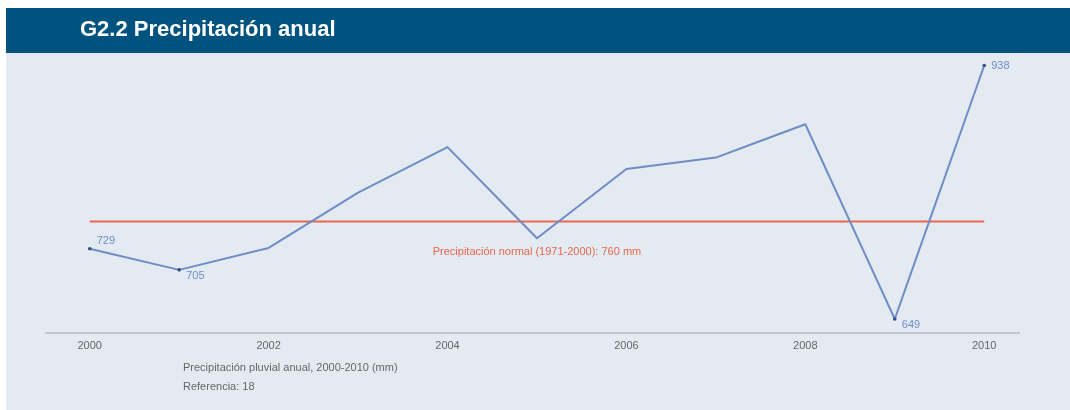 The height and width of the screenshot is (410, 1070). I want to click on ref-line-label: Precipitación normal (1971-2000): 760 mm, so click(537, 251).